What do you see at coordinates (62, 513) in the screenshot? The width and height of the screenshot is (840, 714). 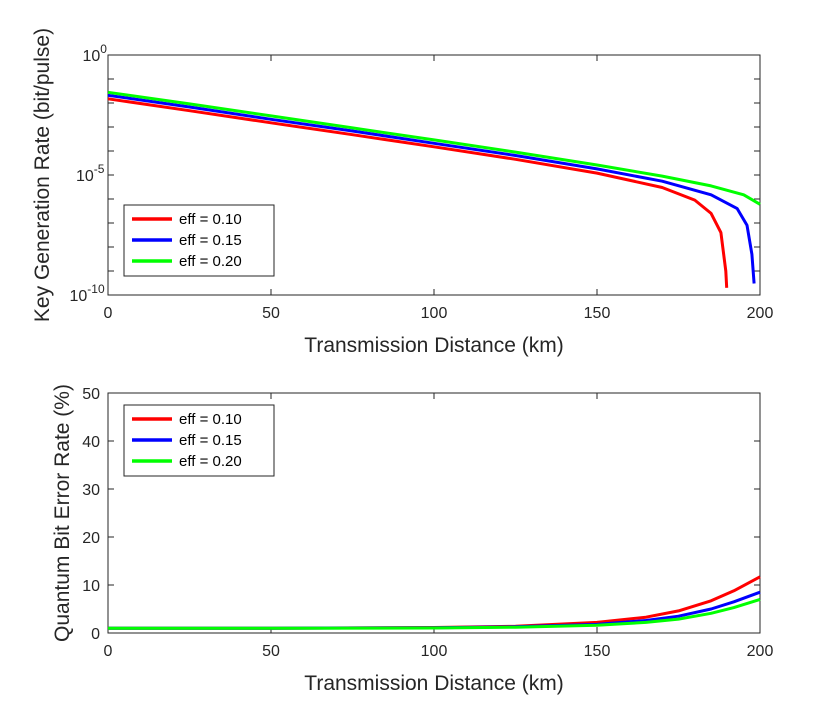 I see `qber-y-axis-label: Quantum Bit Error Rate (%)` at bounding box center [62, 513].